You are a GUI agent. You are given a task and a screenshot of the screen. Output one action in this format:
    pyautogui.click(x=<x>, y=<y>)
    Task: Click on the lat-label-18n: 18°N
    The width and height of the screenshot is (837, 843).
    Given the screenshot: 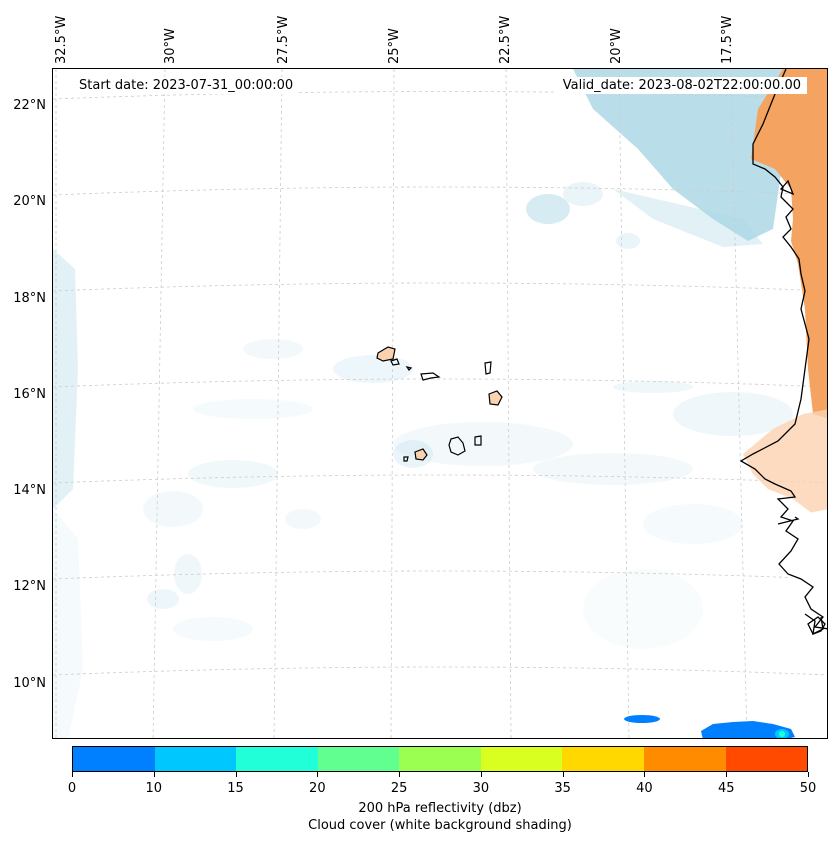 What is the action you would take?
    pyautogui.click(x=29, y=298)
    